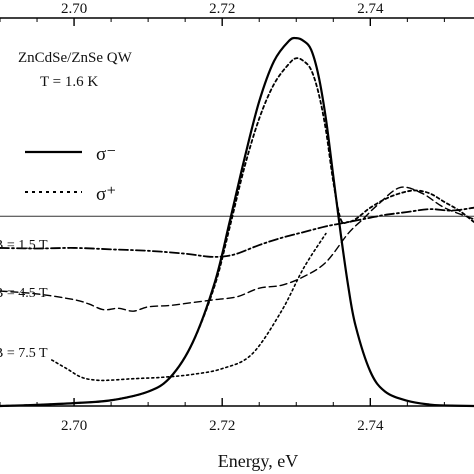 This screenshot has width=474, height=474. I want to click on temperature-annotation: T = 1.6 K, so click(69, 82).